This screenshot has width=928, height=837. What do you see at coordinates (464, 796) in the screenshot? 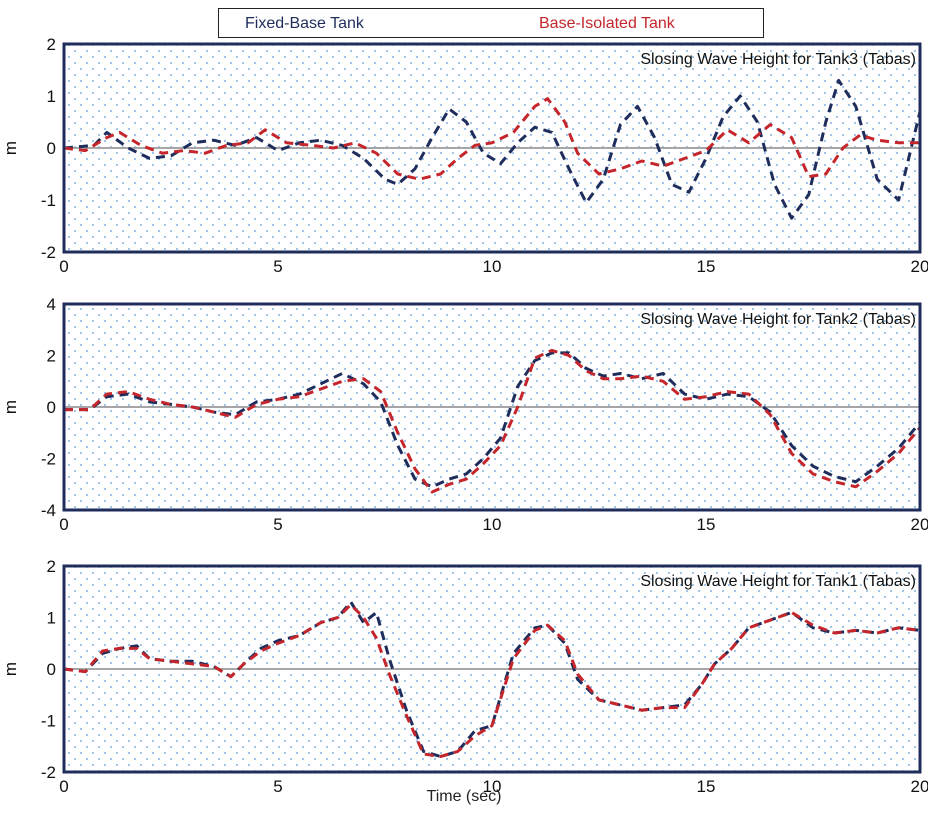
I see `x-axis-label: Time (sec)` at bounding box center [464, 796].